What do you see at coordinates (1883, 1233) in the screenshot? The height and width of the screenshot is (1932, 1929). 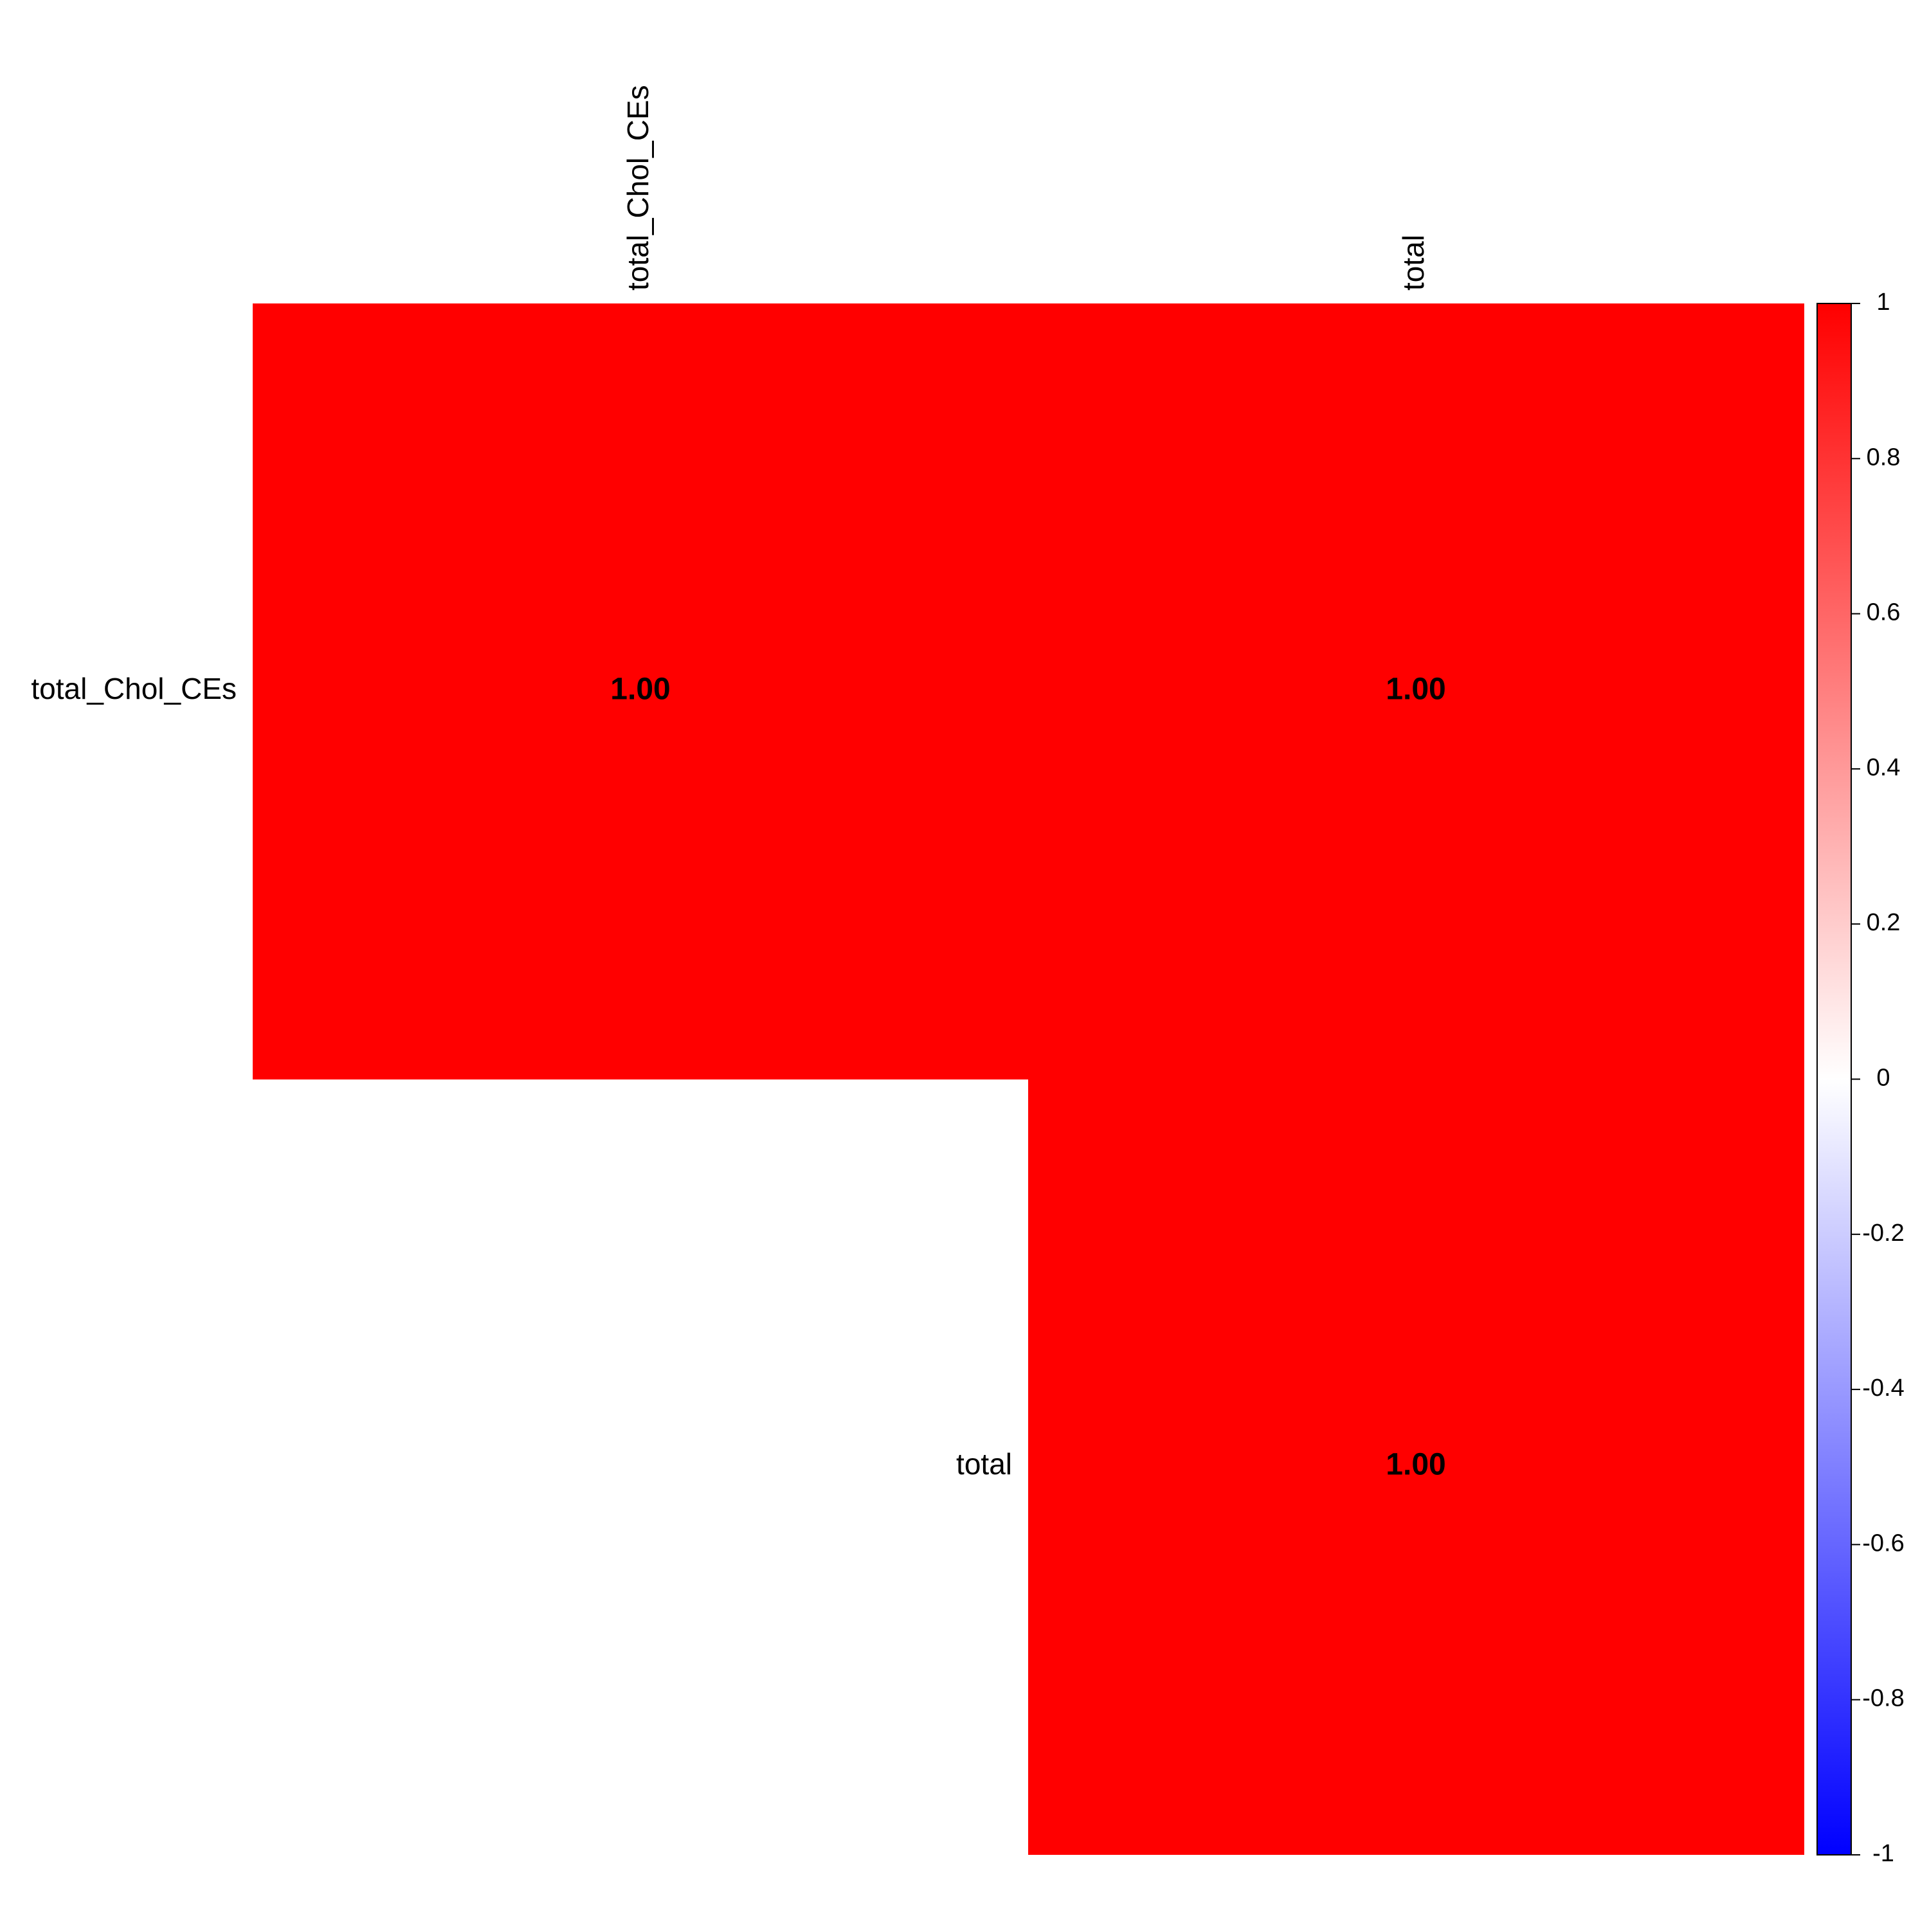 I see `colorbar-tick-label: -0.2` at bounding box center [1883, 1233].